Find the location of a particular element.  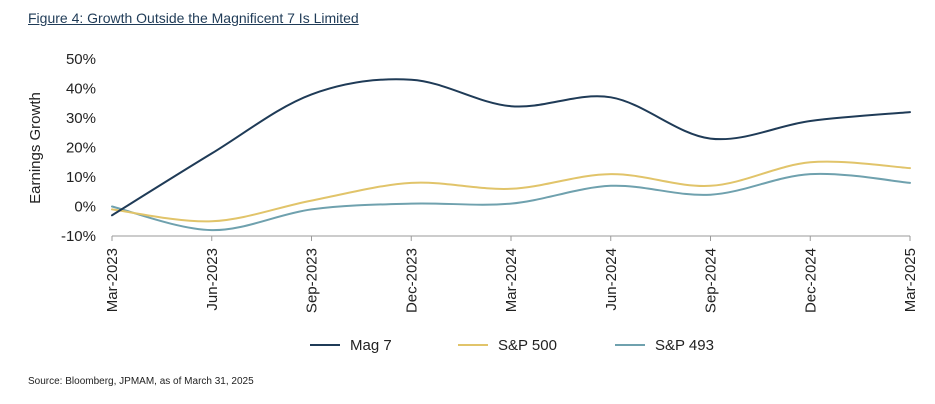

y-axis-title: Earnings Growth is located at coordinates (35, 148).